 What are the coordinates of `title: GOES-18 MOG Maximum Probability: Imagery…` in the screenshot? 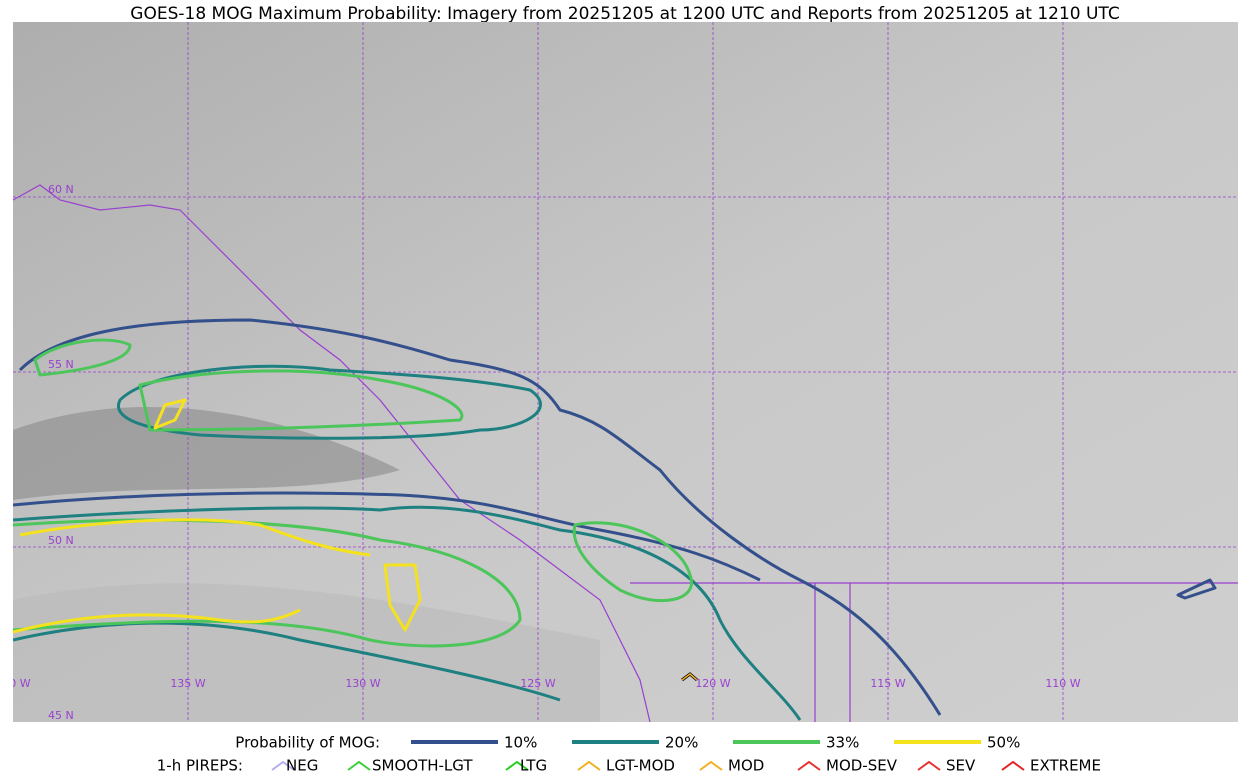 It's located at (624, 14).